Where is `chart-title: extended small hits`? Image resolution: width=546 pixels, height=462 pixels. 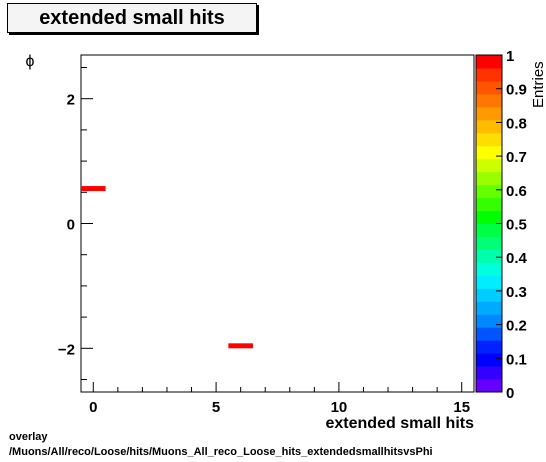
chart-title: extended small hits is located at coordinates (132, 18).